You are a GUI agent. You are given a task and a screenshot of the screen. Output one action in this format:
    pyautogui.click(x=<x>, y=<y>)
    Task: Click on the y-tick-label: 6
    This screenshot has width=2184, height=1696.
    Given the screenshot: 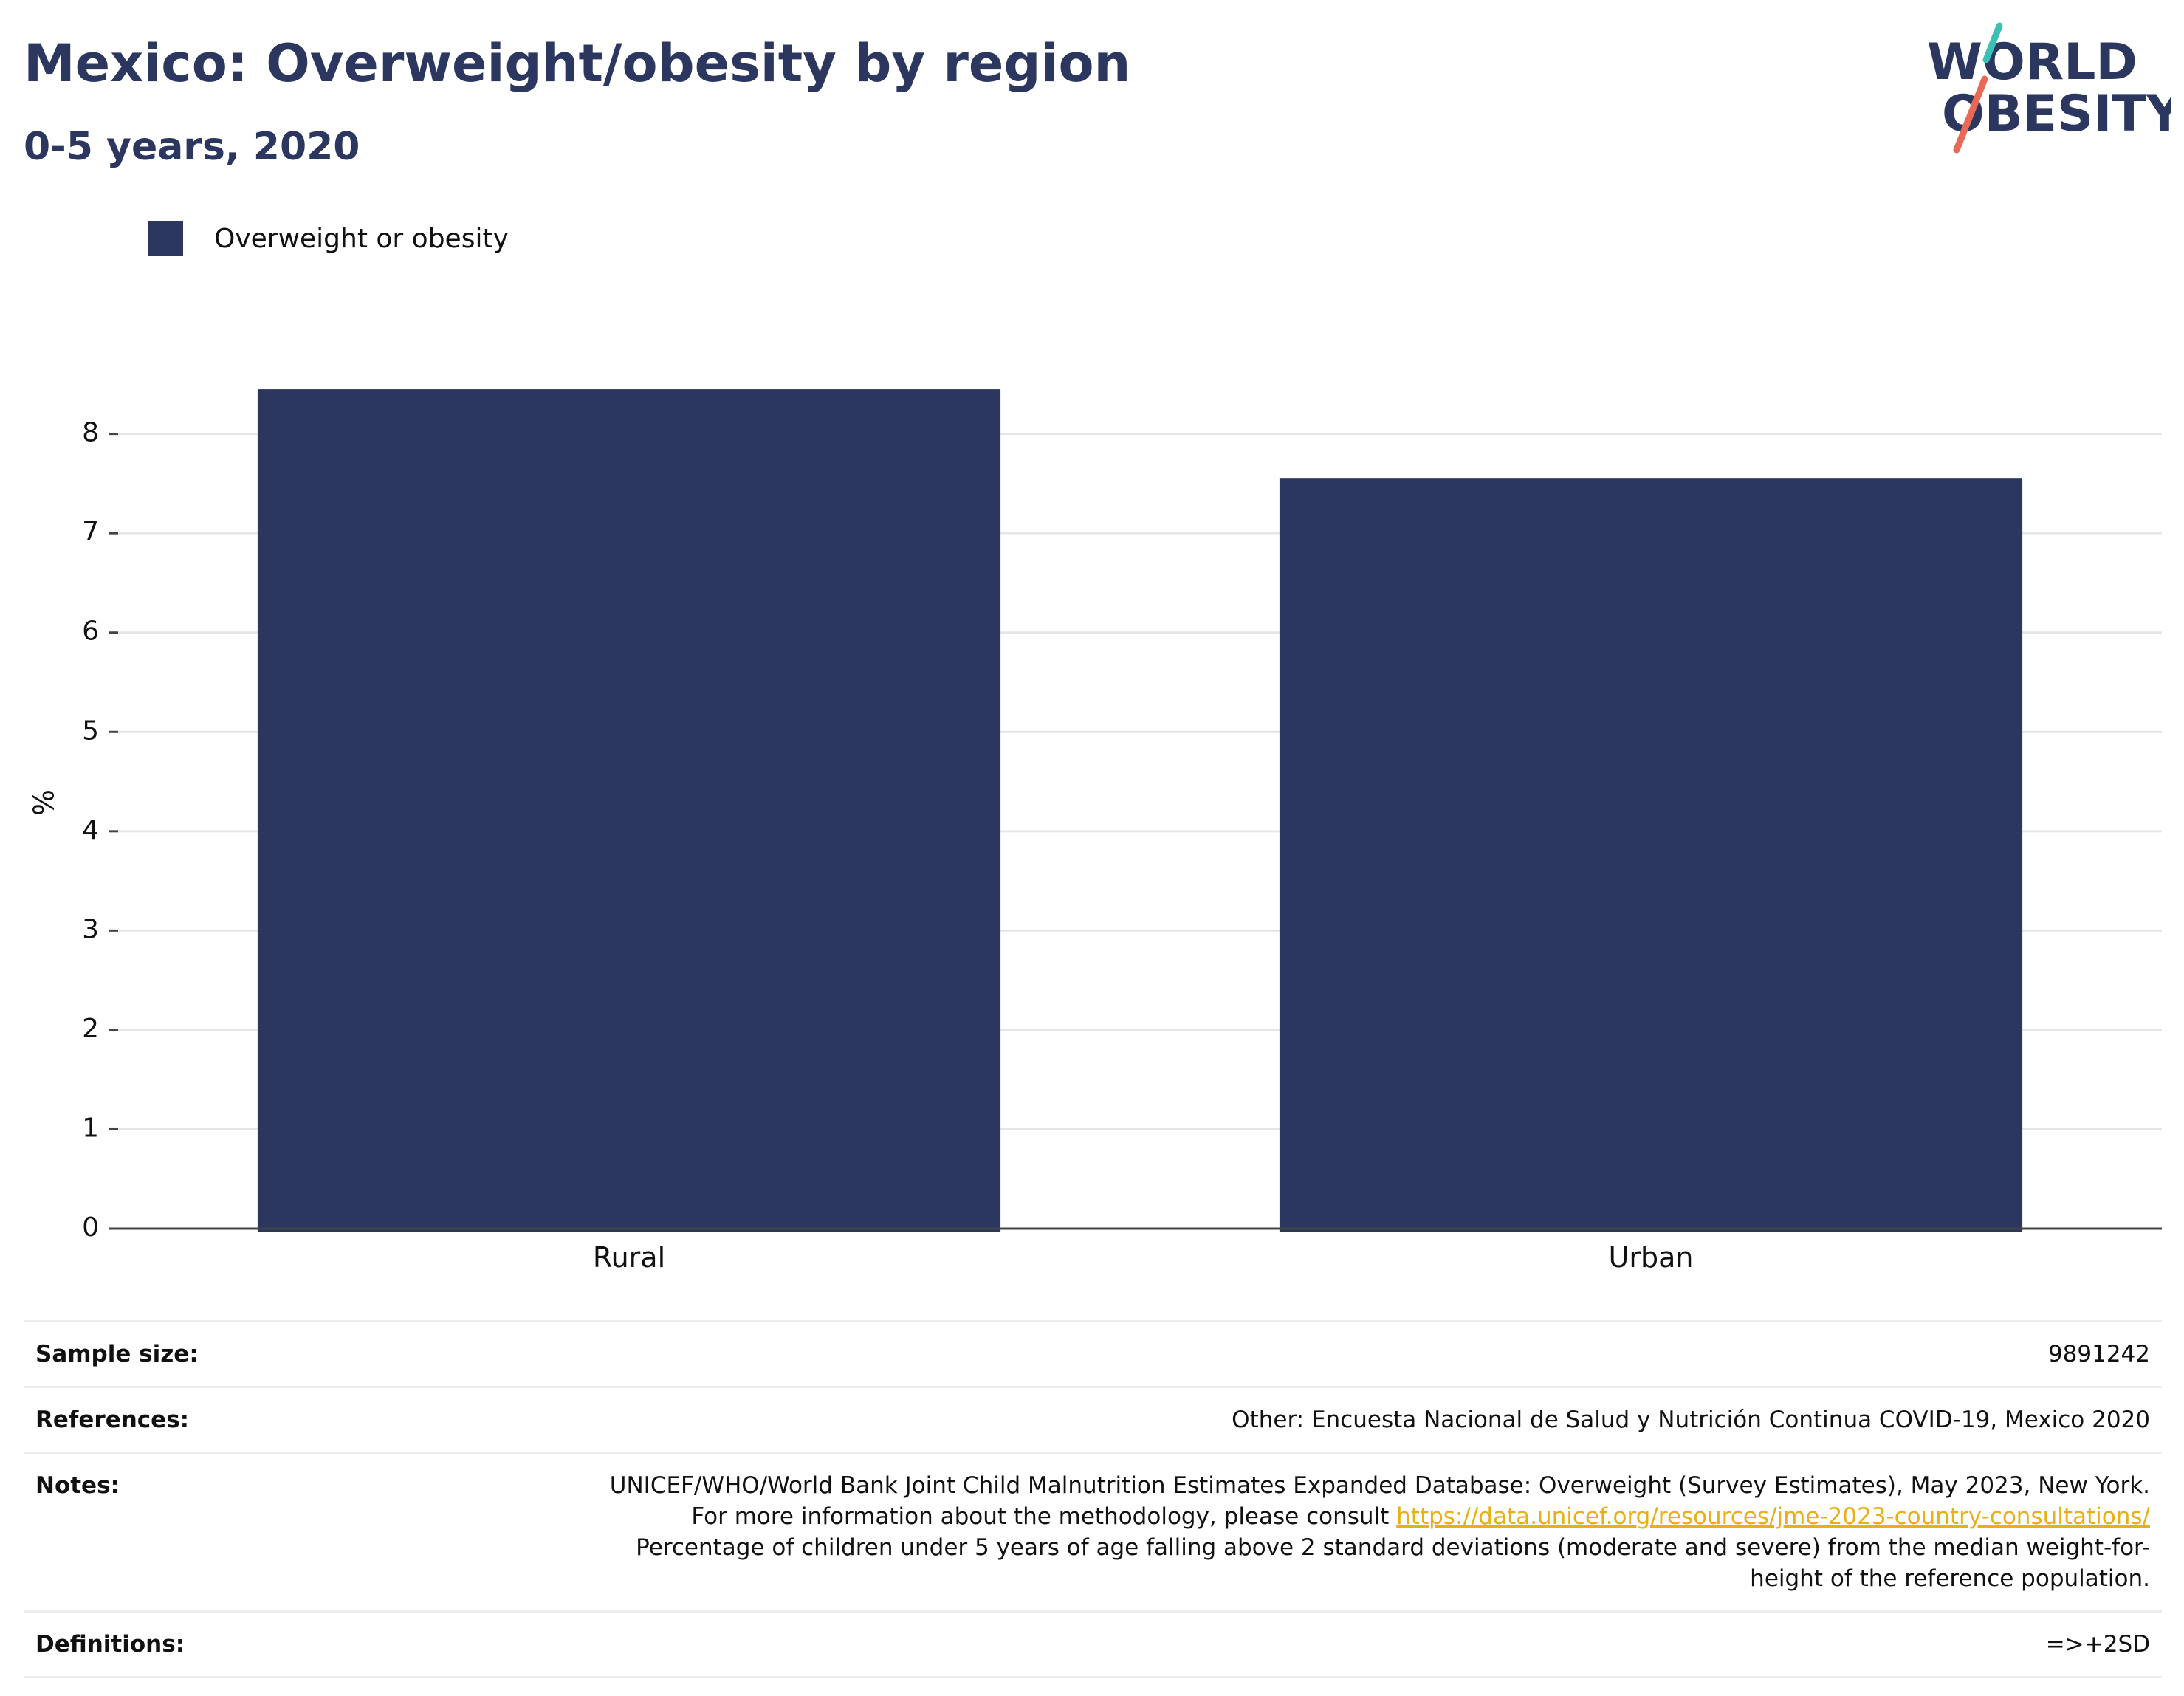 What is the action you would take?
    pyautogui.click(x=91, y=632)
    